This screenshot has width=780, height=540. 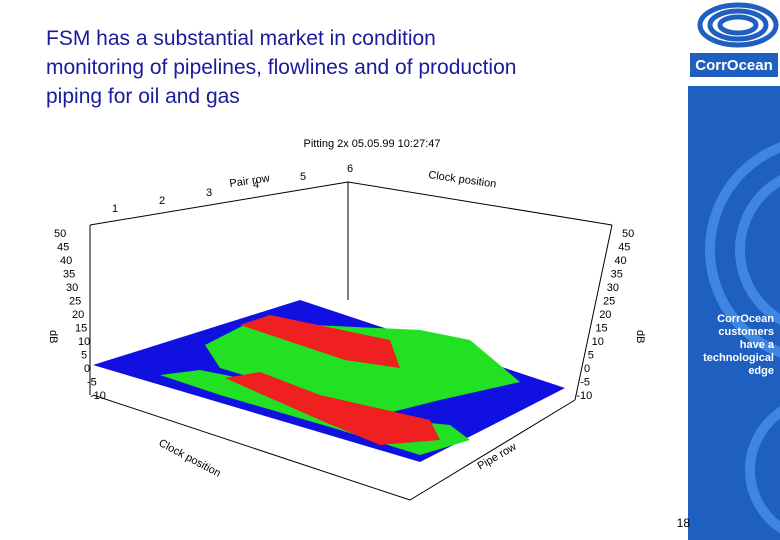 I want to click on tagline-line: CorrOcean, so click(x=745, y=319).